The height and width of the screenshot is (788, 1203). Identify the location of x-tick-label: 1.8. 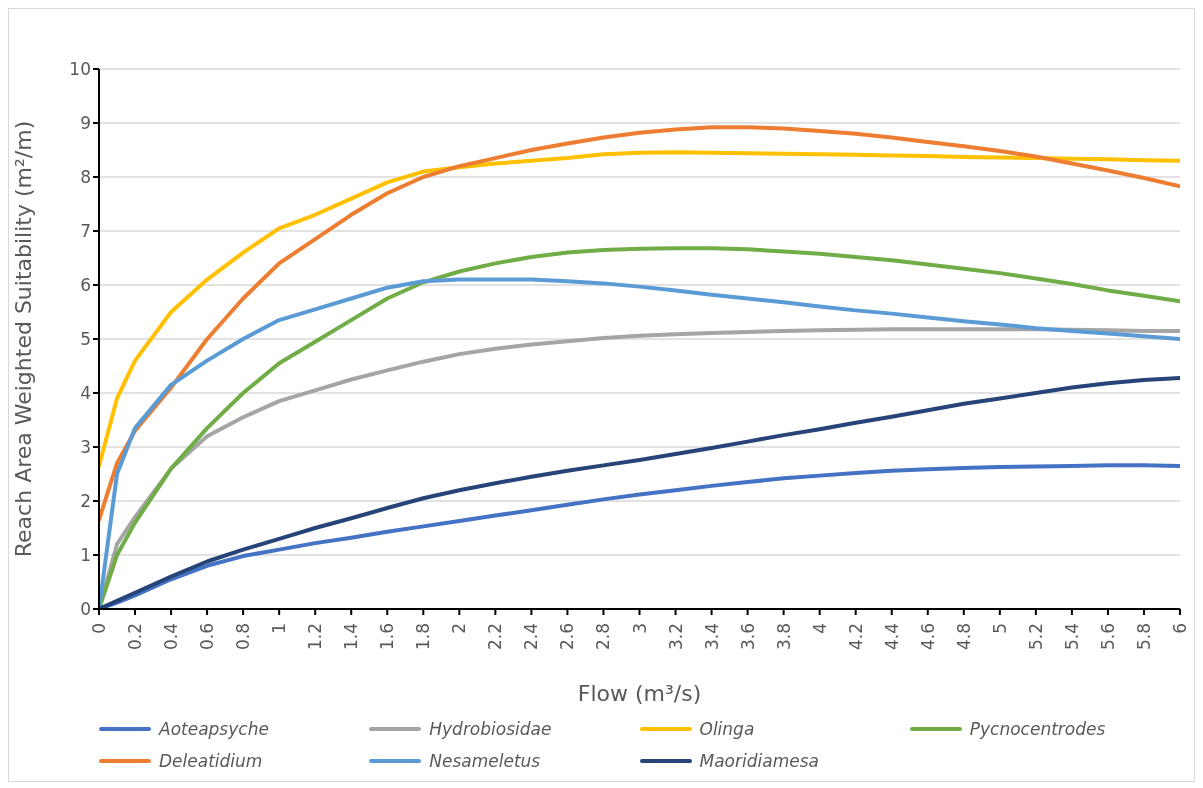
(423, 637).